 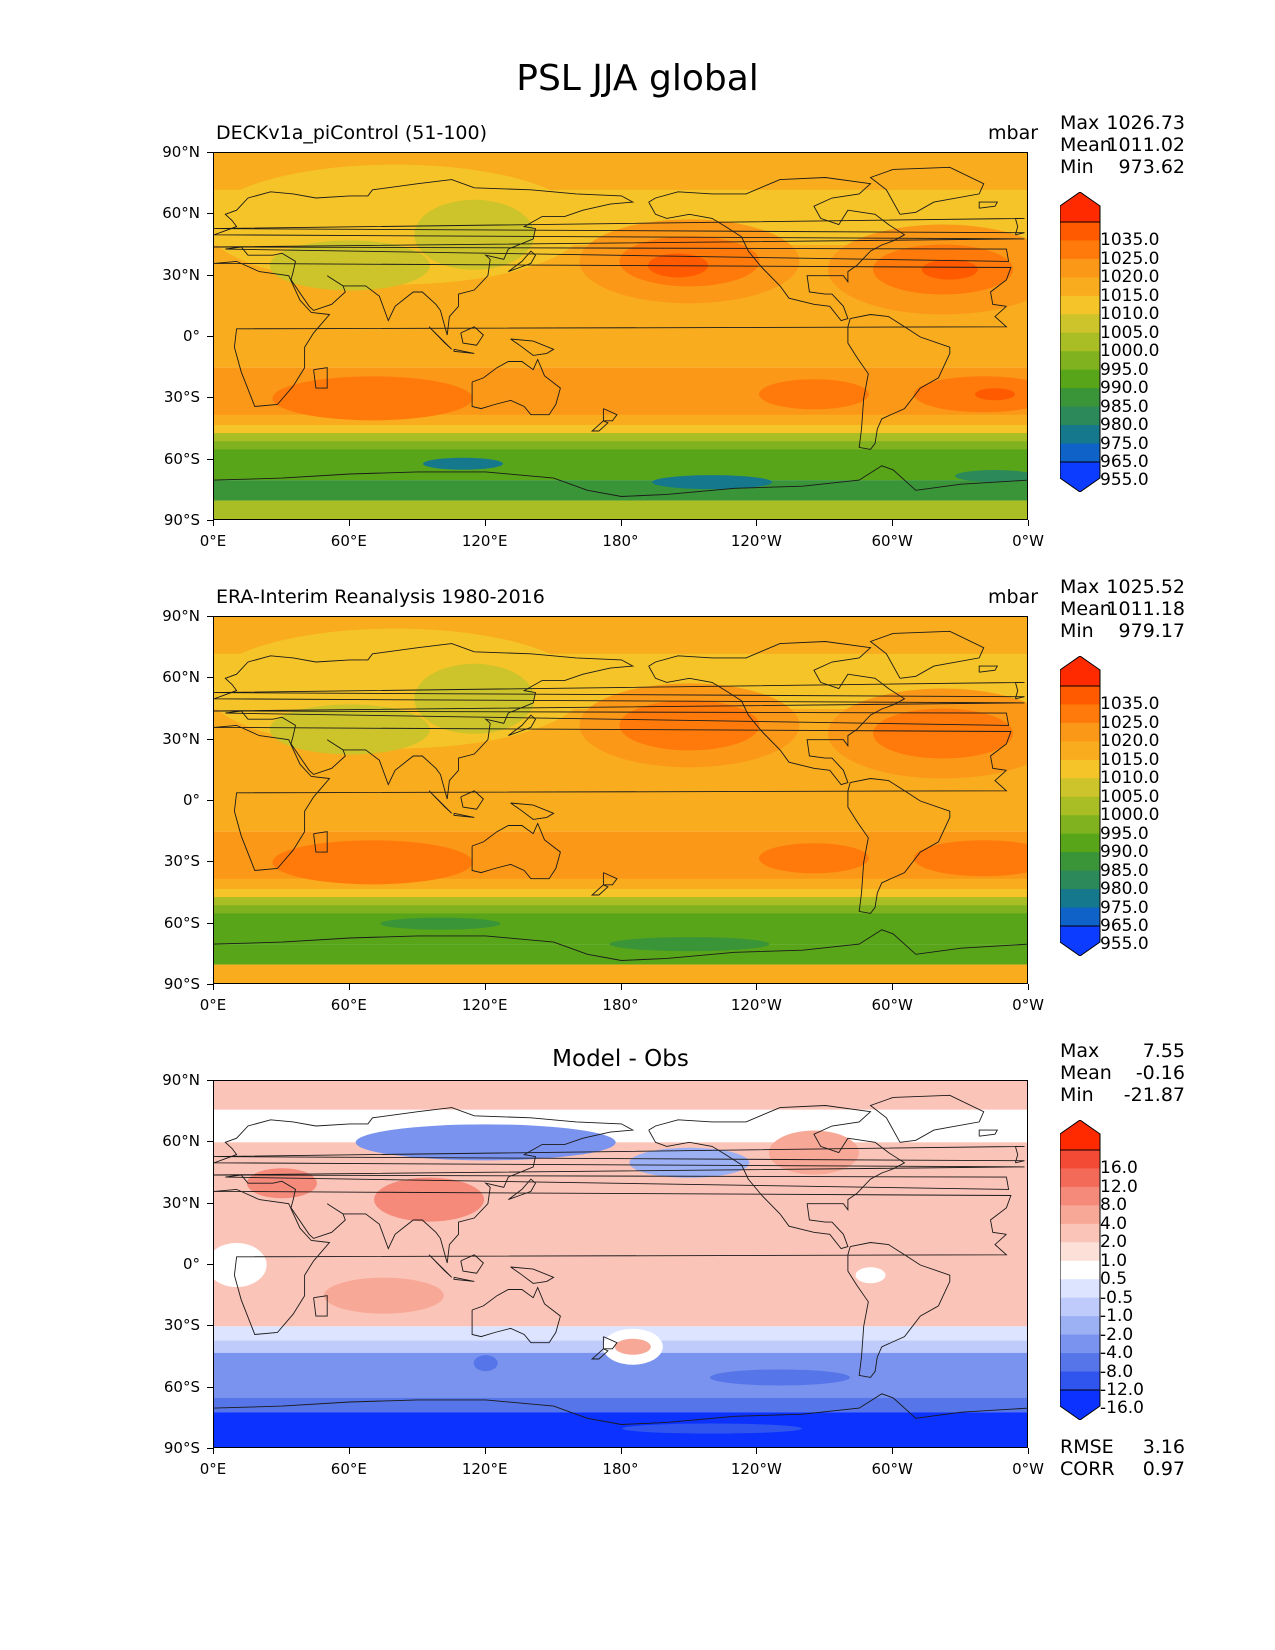 I want to click on x-tick-label: 0°W, so click(x=1028, y=1469).